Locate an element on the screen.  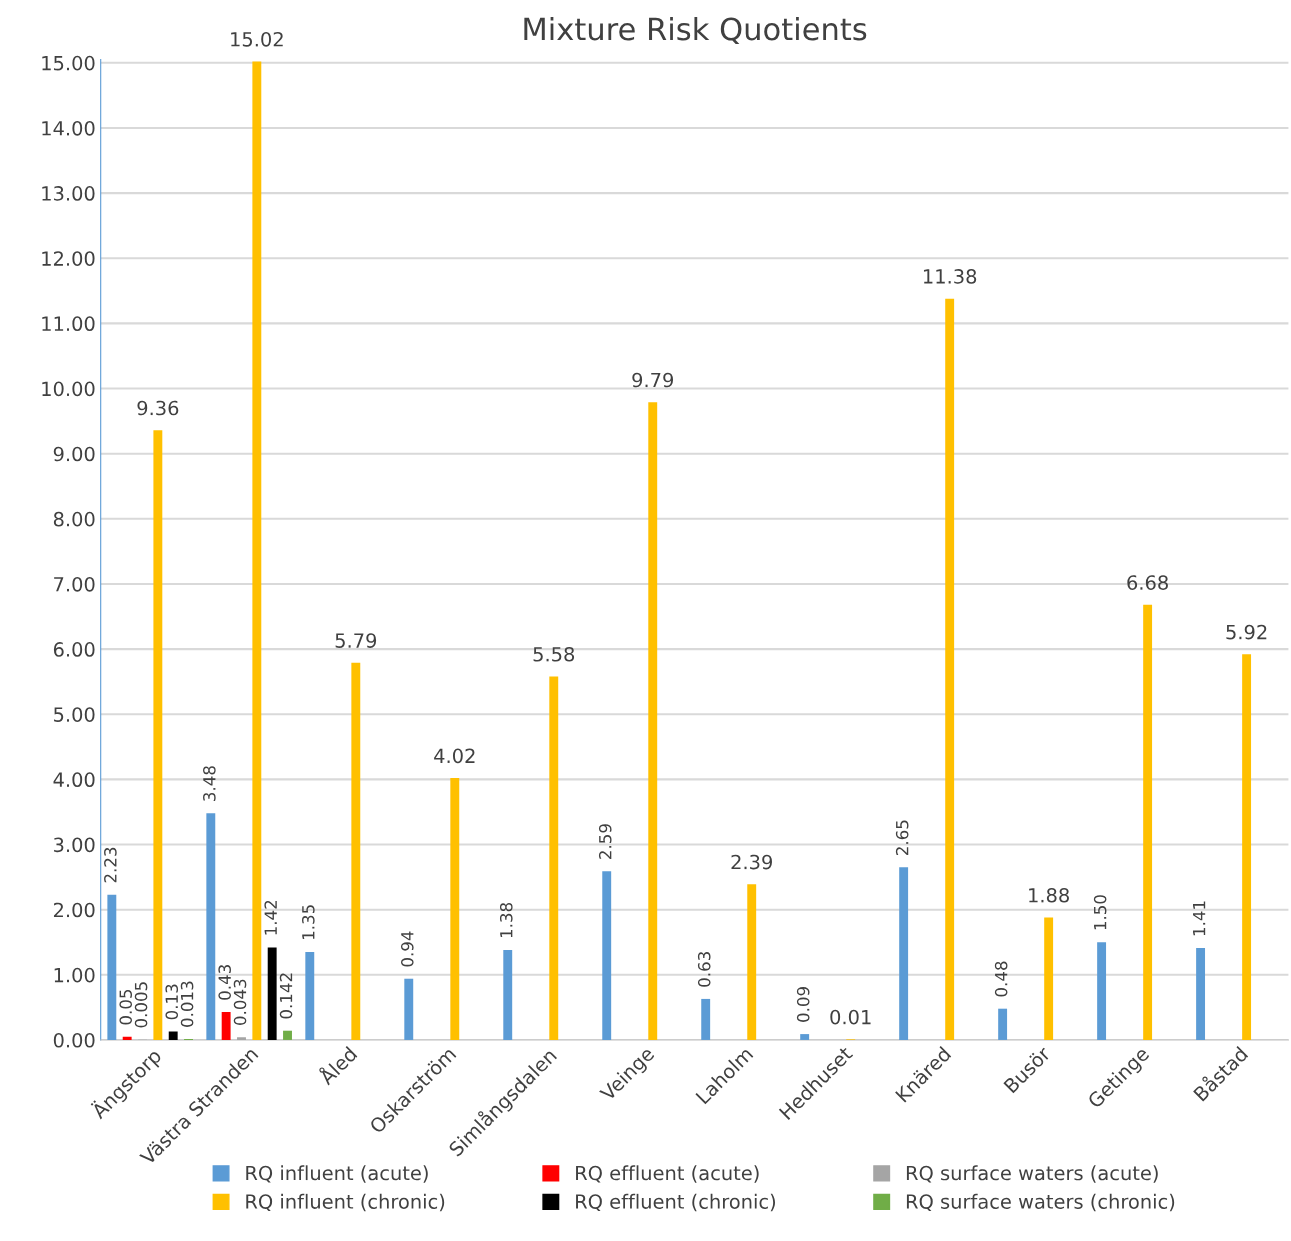
legend-label: RQ influent (chronic) is located at coordinates (345, 1202).